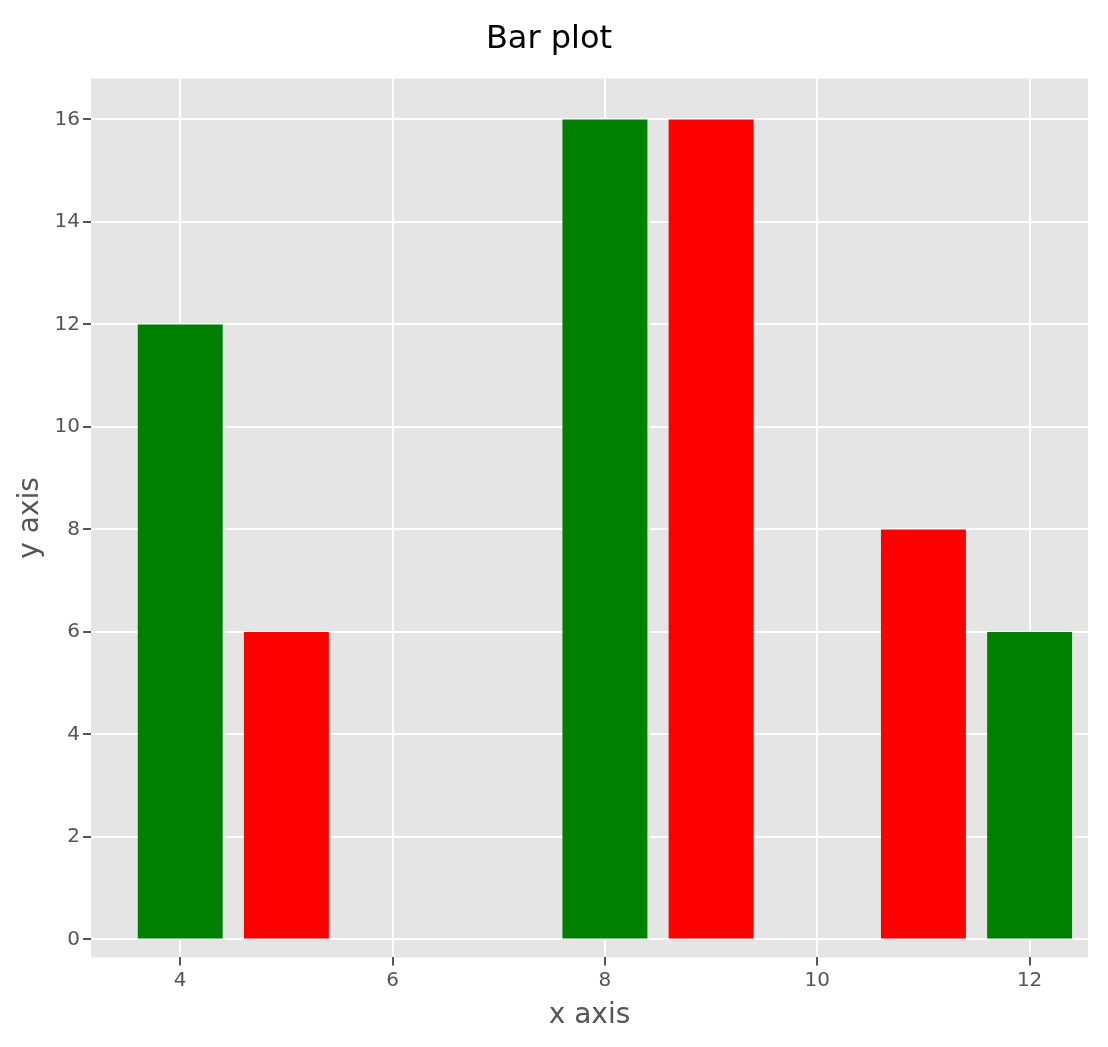 The image size is (1108, 1047). What do you see at coordinates (589, 1014) in the screenshot?
I see `x-axis-title: x axis` at bounding box center [589, 1014].